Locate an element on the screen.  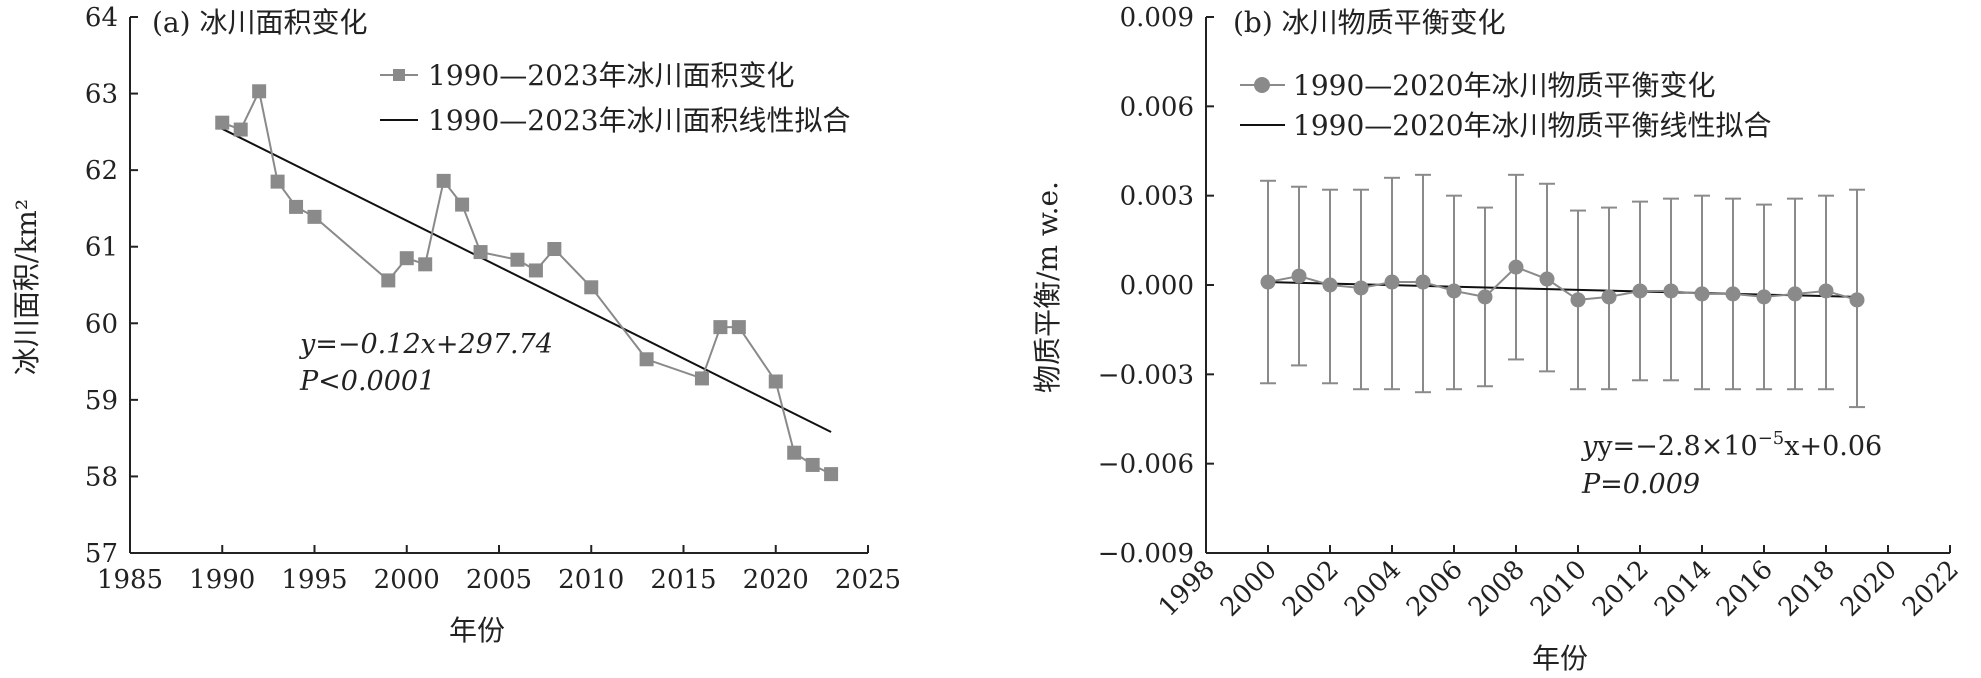
fit-line is located at coordinates (526, 280).